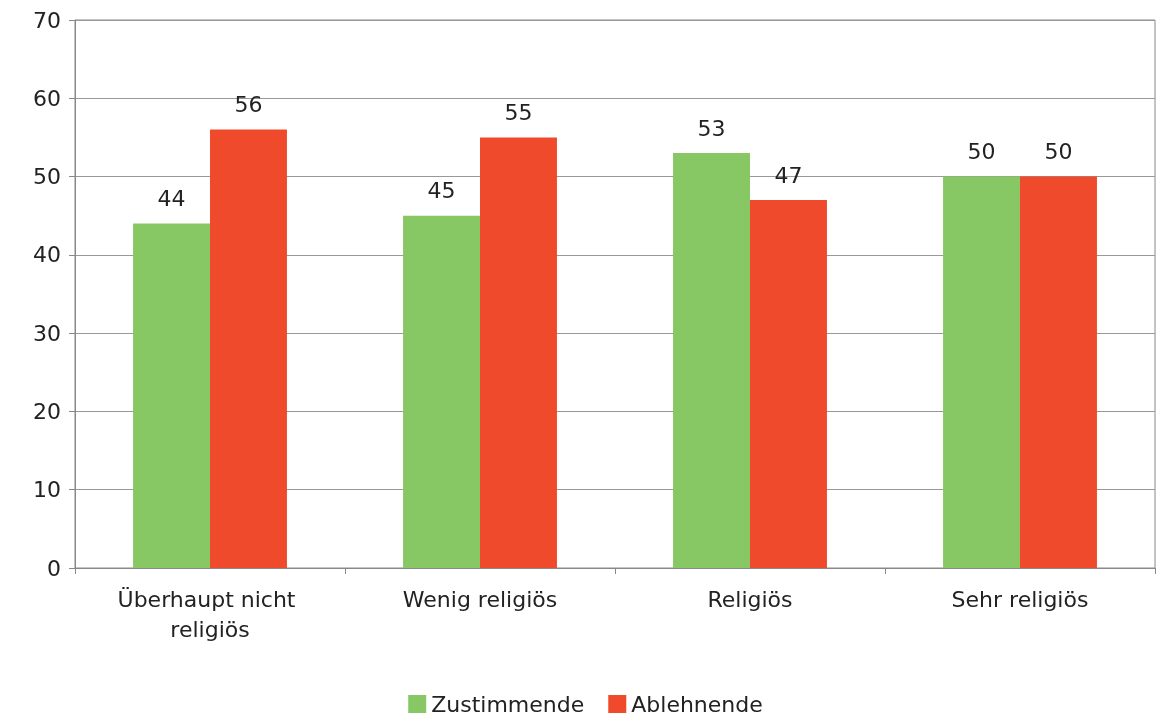 The image size is (1171, 728). Describe the element at coordinates (480, 599) in the screenshot. I see `x-tick-label: Wenig religiös` at that location.